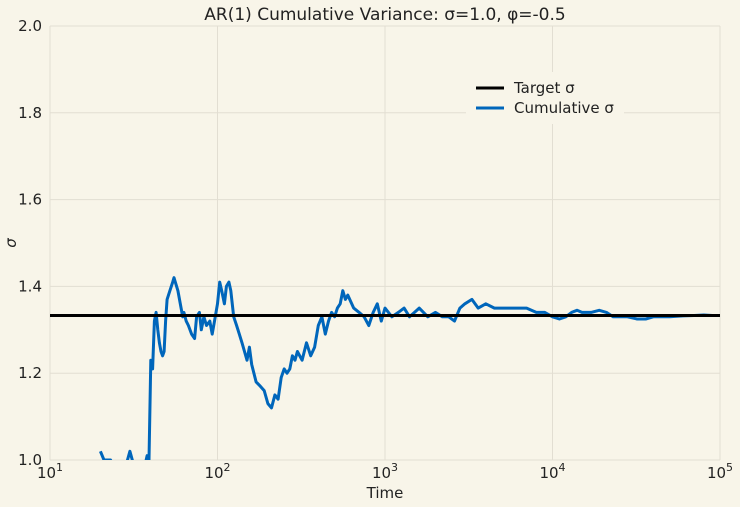 The width and height of the screenshot is (740, 507). I want to click on legend-box, so click(545, 98).